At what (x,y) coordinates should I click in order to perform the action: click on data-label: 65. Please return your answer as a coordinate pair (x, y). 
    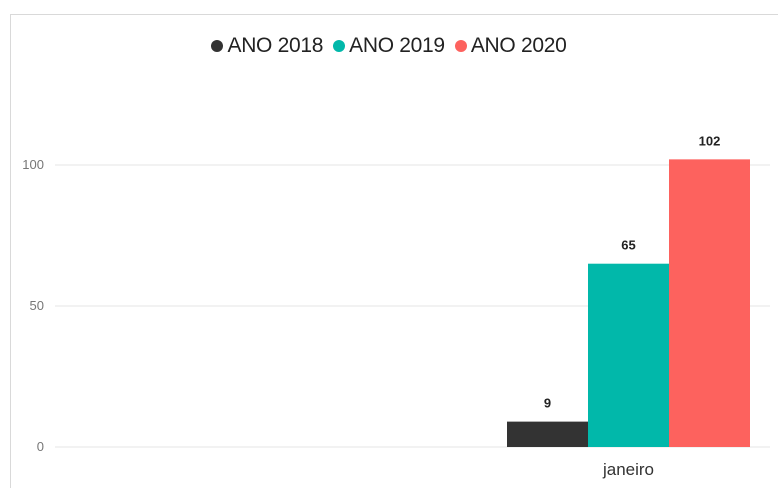
    Looking at the image, I should click on (628, 245).